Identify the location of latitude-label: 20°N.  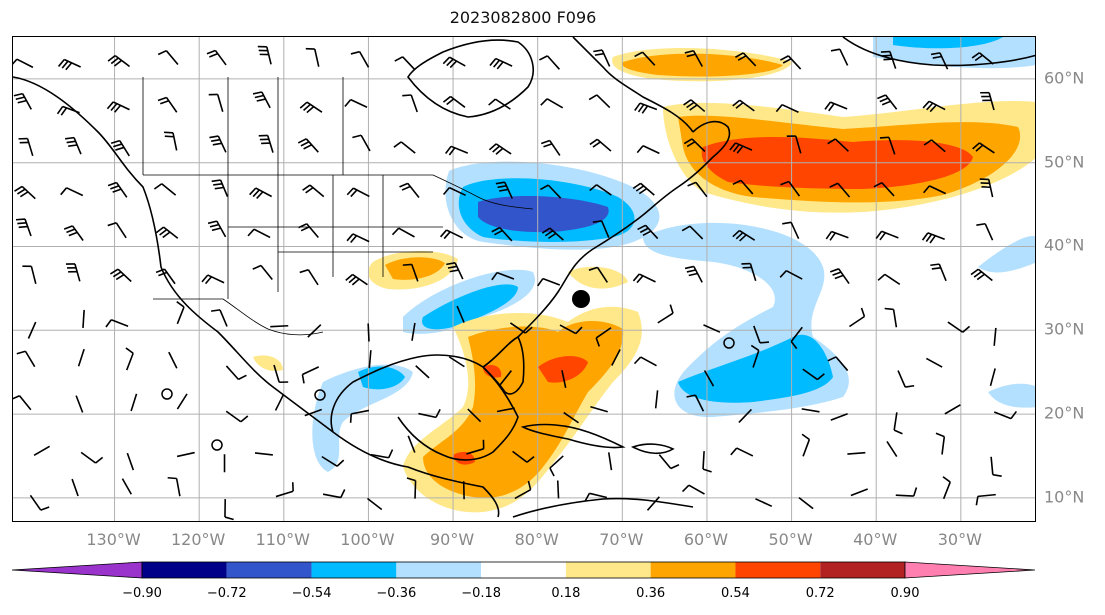
(1064, 413).